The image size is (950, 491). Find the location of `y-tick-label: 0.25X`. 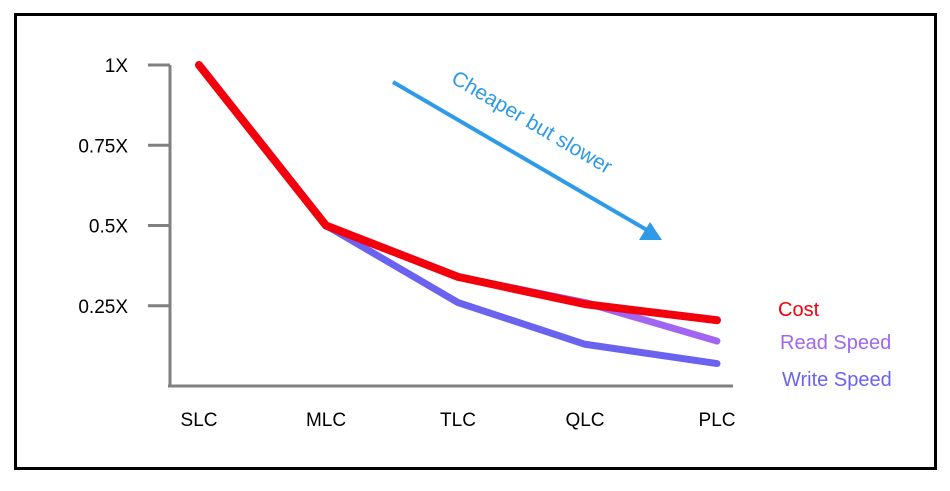

y-tick-label: 0.25X is located at coordinates (103, 307).